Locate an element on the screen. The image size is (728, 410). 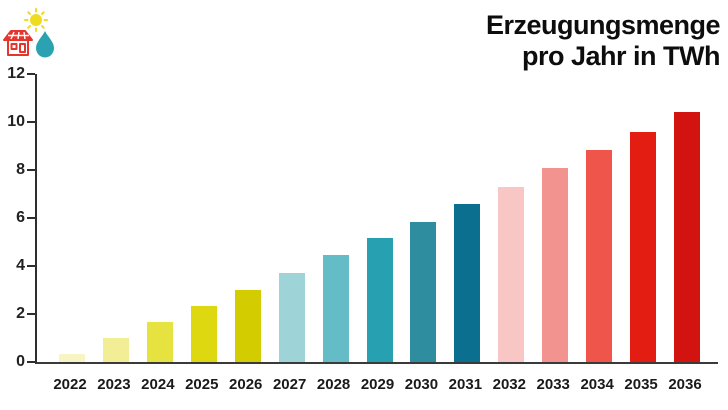
chart-title-line1: Erzeugungsmenge is located at coordinates (603, 25).